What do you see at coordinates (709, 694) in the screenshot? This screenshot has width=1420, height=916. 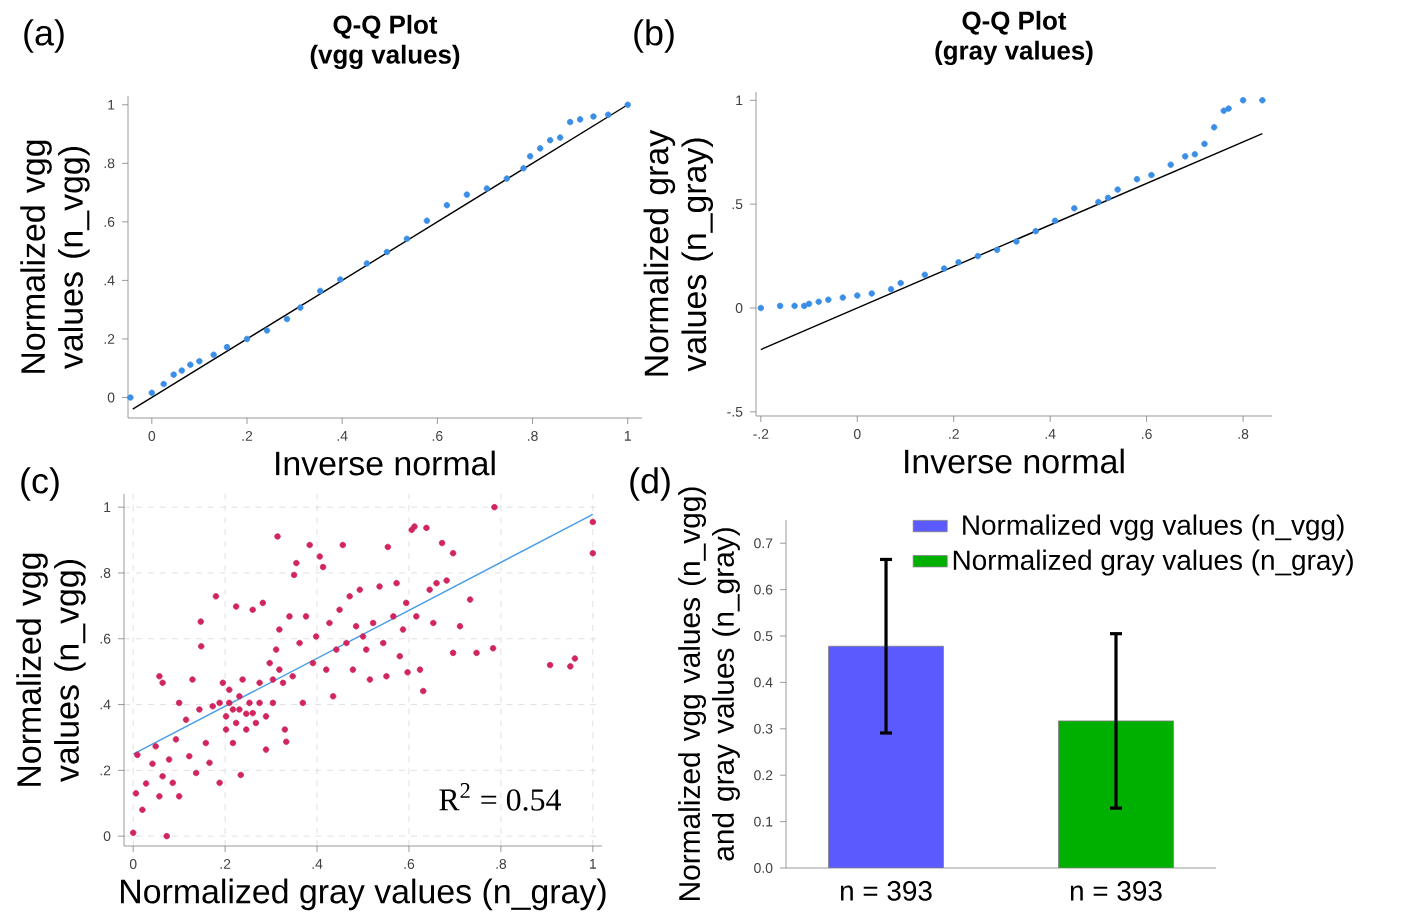 I see `y-axis-title: Normalized vgg values (n_vgg) and gray values (n_gray)` at bounding box center [709, 694].